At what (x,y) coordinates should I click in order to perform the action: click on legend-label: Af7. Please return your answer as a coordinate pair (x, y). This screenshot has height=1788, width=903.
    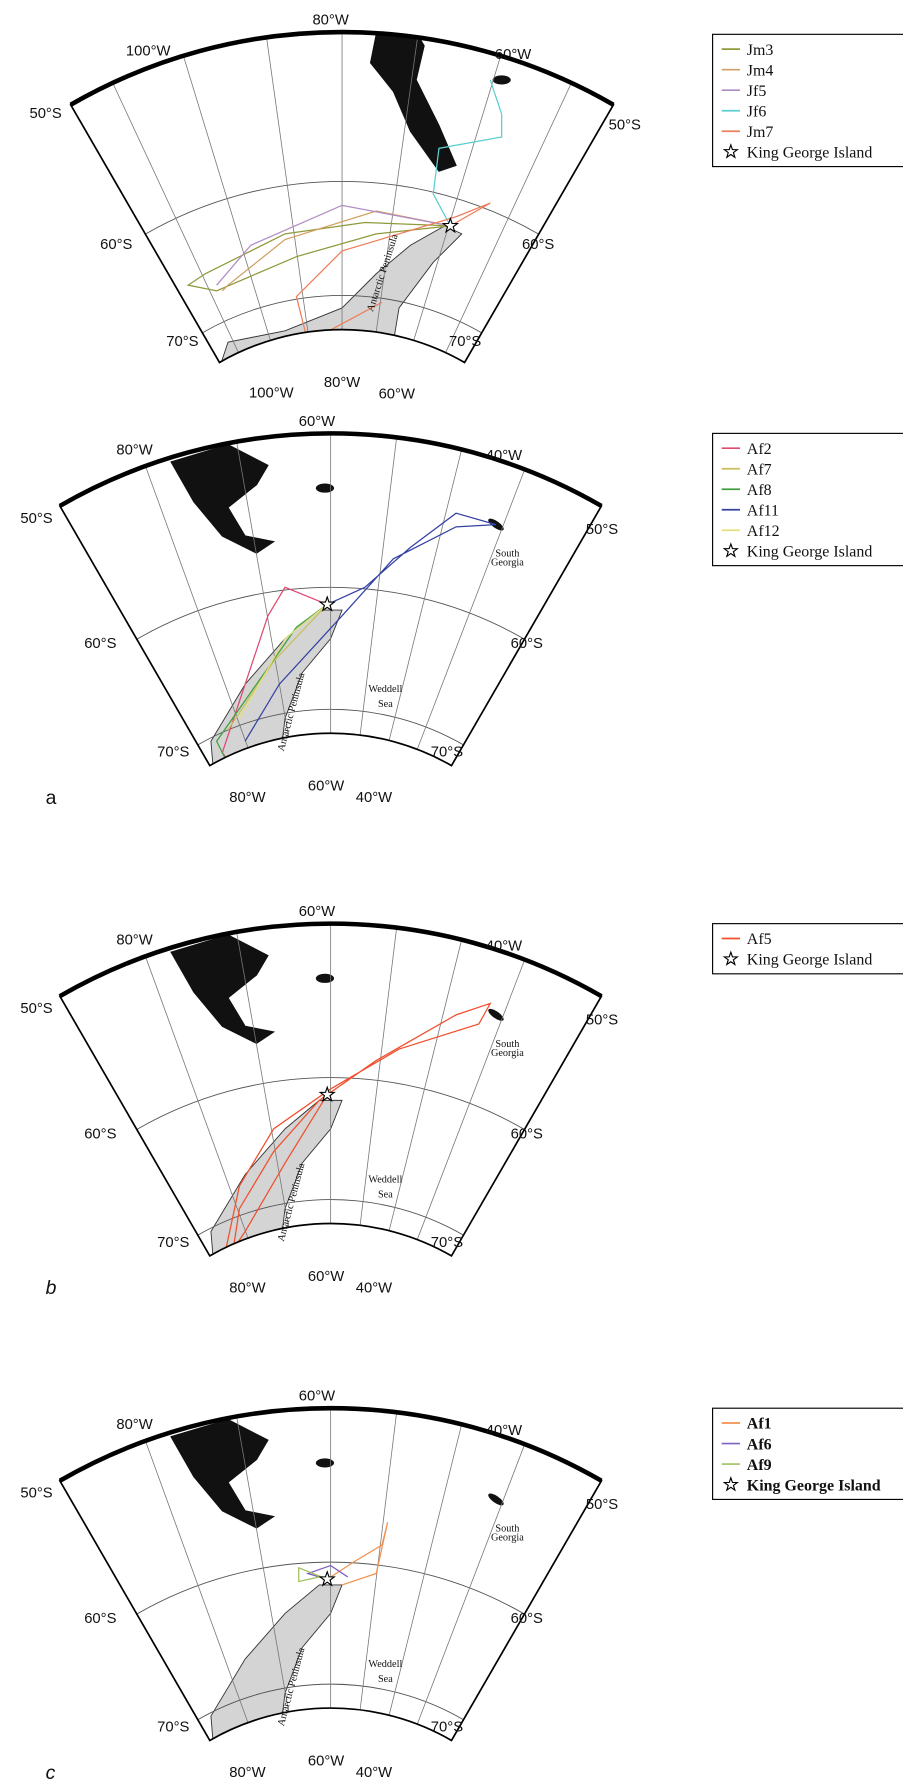
    Looking at the image, I should click on (759, 469).